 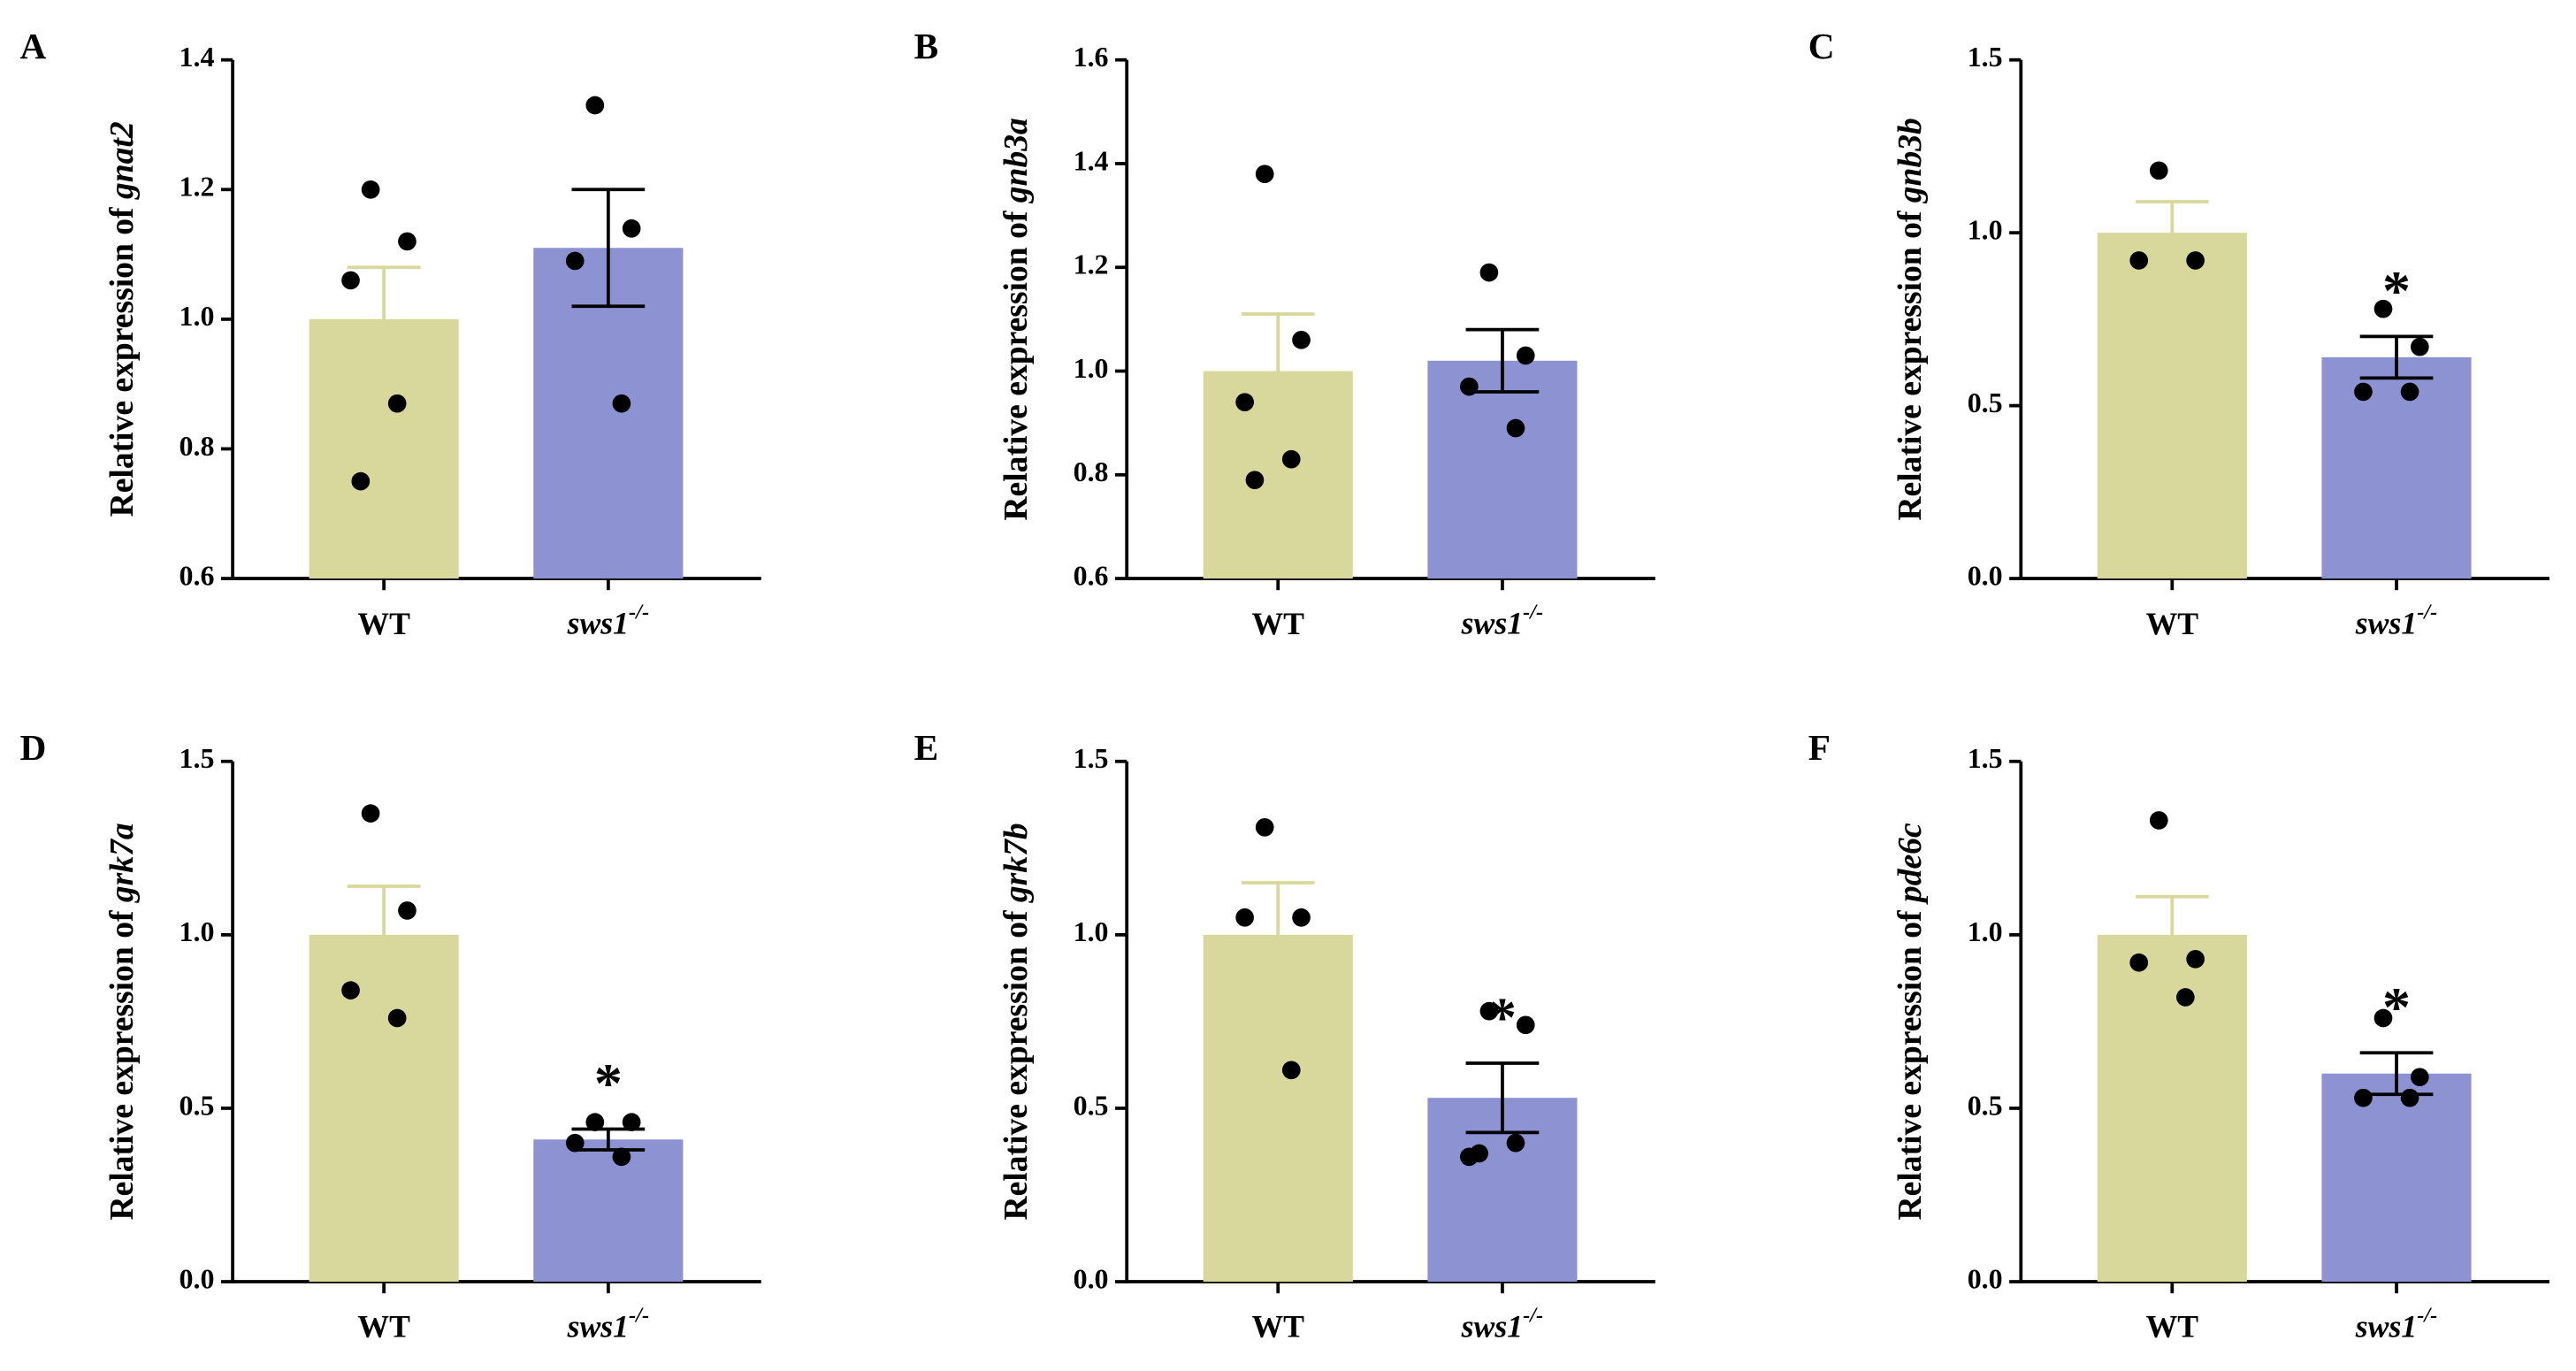 I want to click on panel-letter: A, so click(x=33, y=46).